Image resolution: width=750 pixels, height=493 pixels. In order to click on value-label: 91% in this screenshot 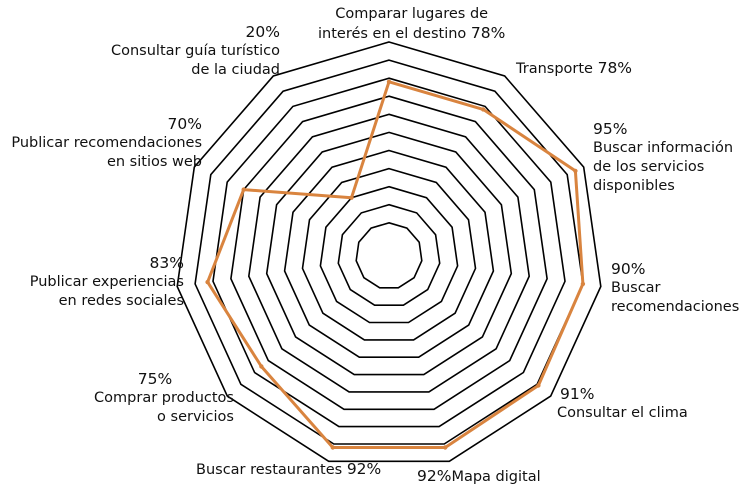, I will do `click(577, 394)`.